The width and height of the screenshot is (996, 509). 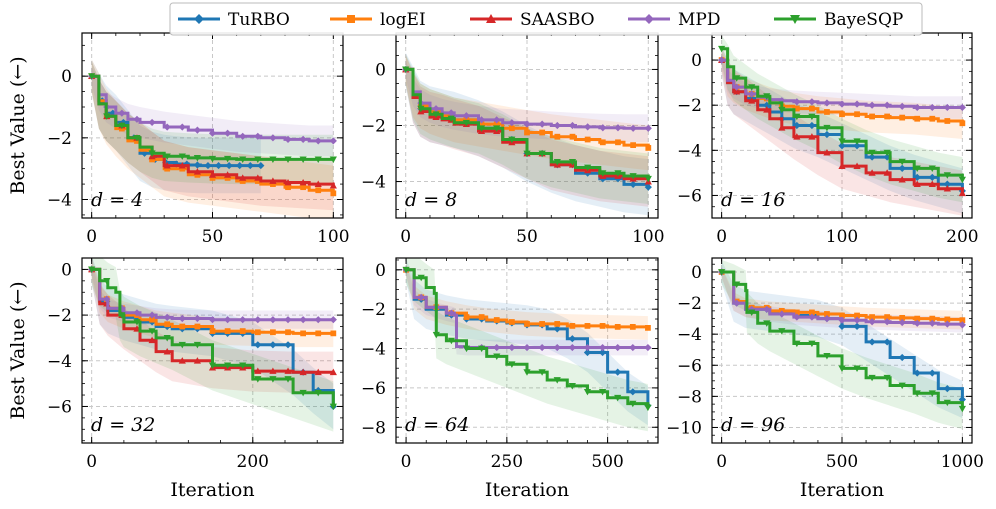 I want to click on panel-label: d = 8, so click(x=431, y=200).